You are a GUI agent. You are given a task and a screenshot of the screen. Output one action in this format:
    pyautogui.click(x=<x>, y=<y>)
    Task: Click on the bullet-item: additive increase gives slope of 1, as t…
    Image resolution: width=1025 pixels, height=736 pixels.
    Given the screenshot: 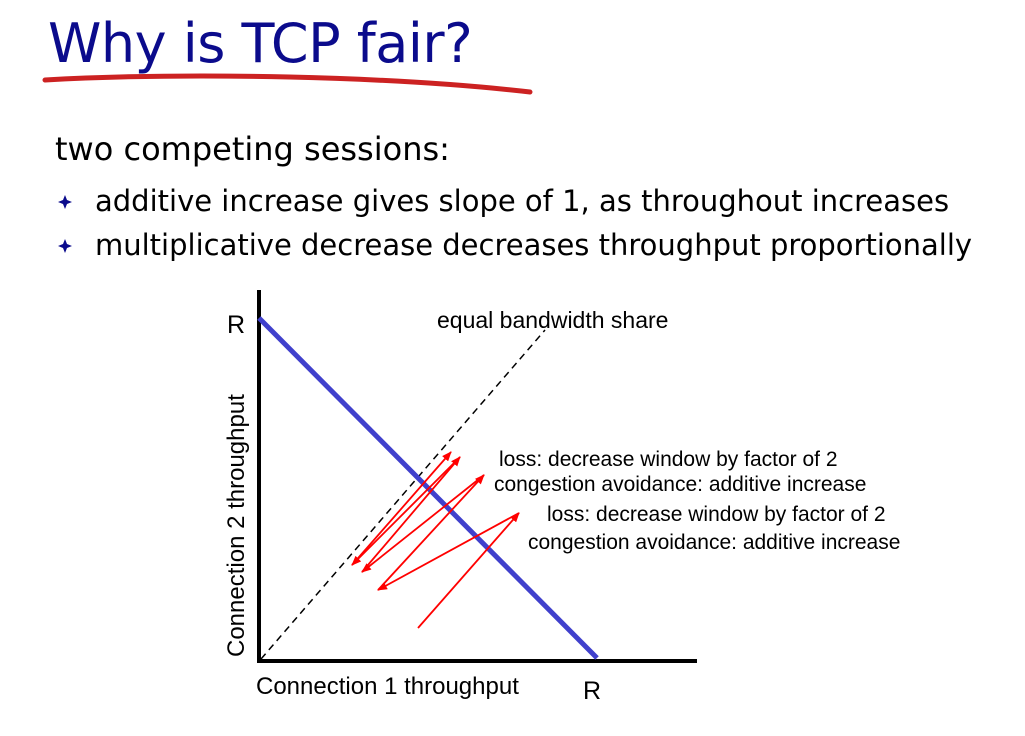 What is the action you would take?
    pyautogui.click(x=513, y=204)
    